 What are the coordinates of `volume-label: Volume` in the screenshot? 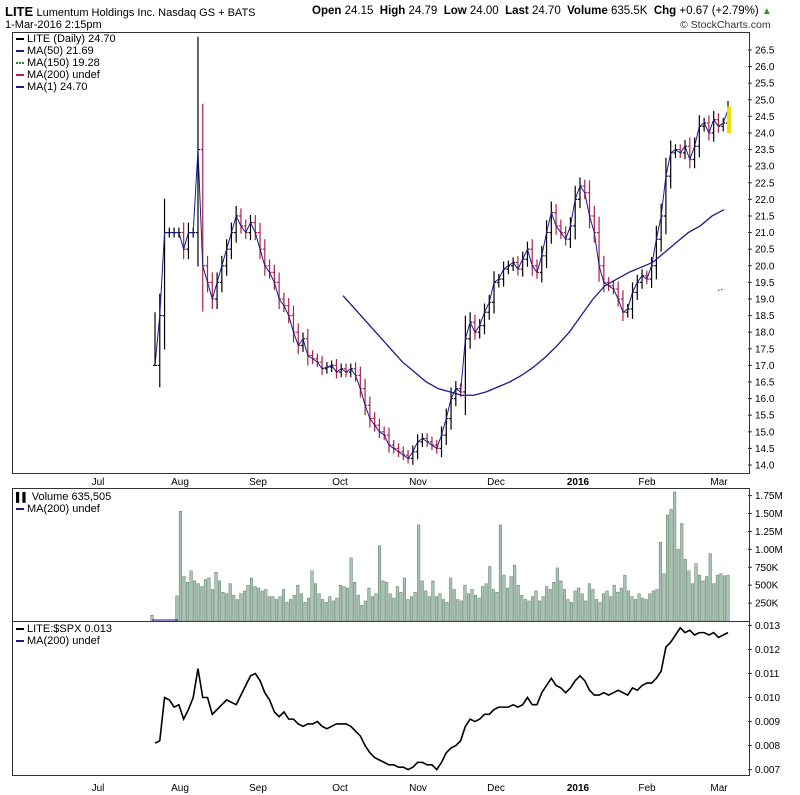 It's located at (587, 11).